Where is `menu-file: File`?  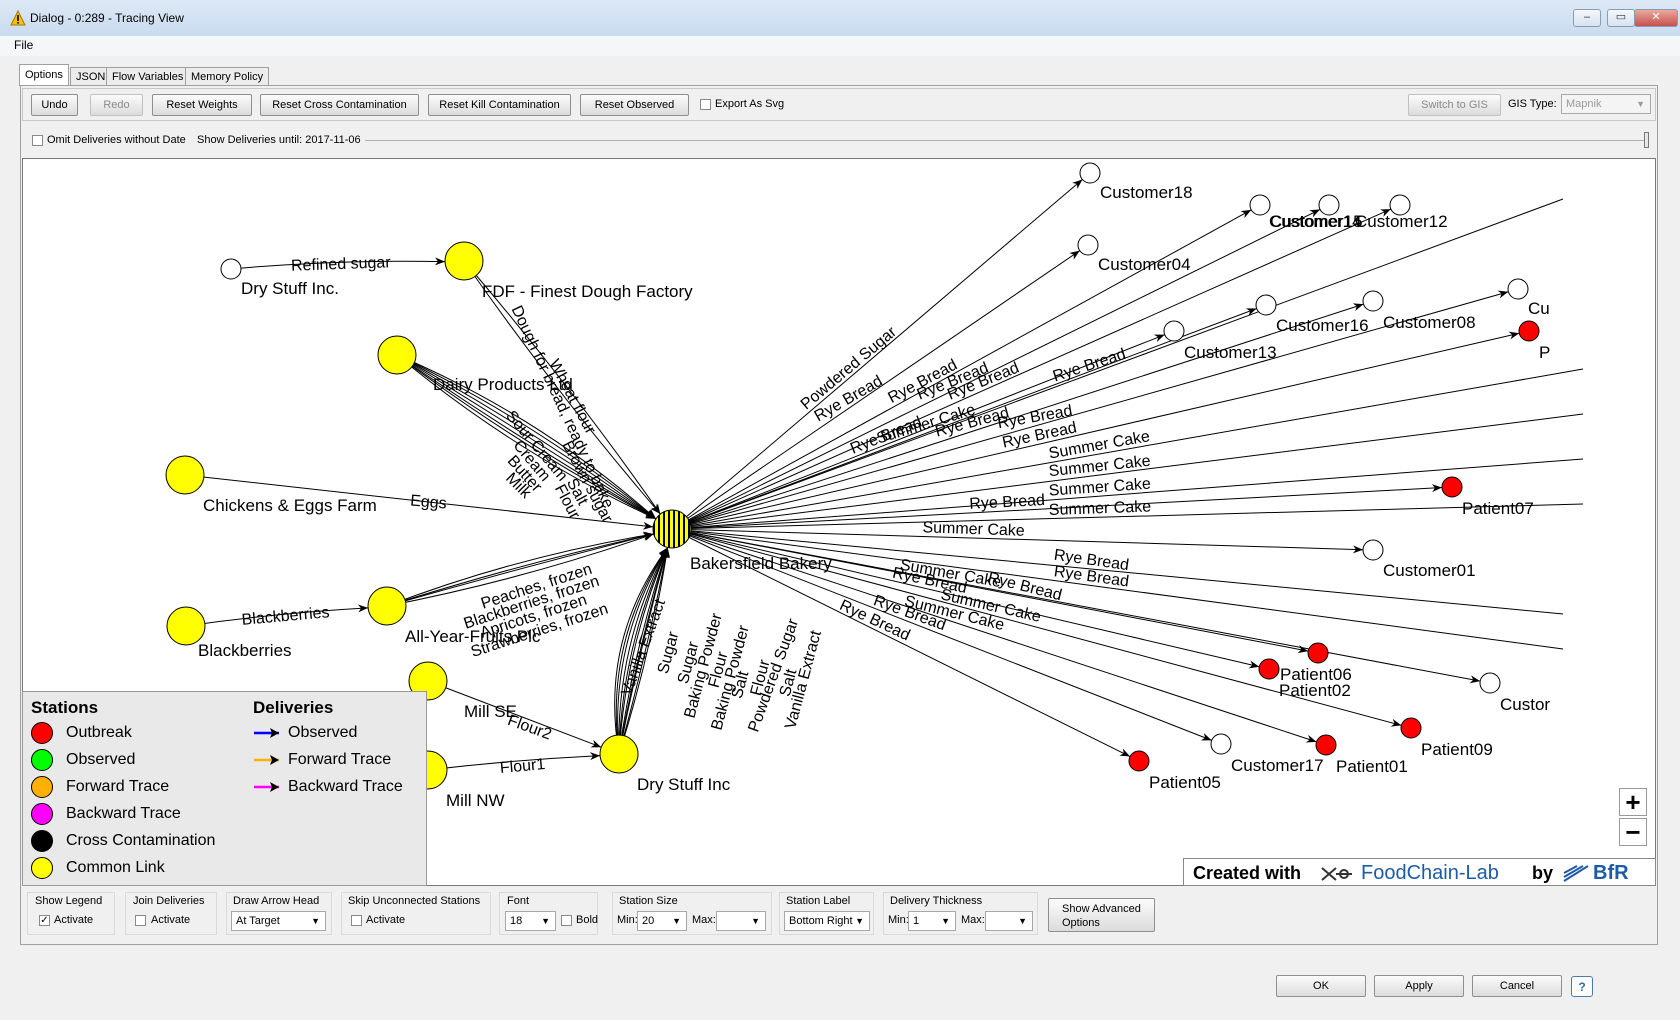 menu-file: File is located at coordinates (24, 45).